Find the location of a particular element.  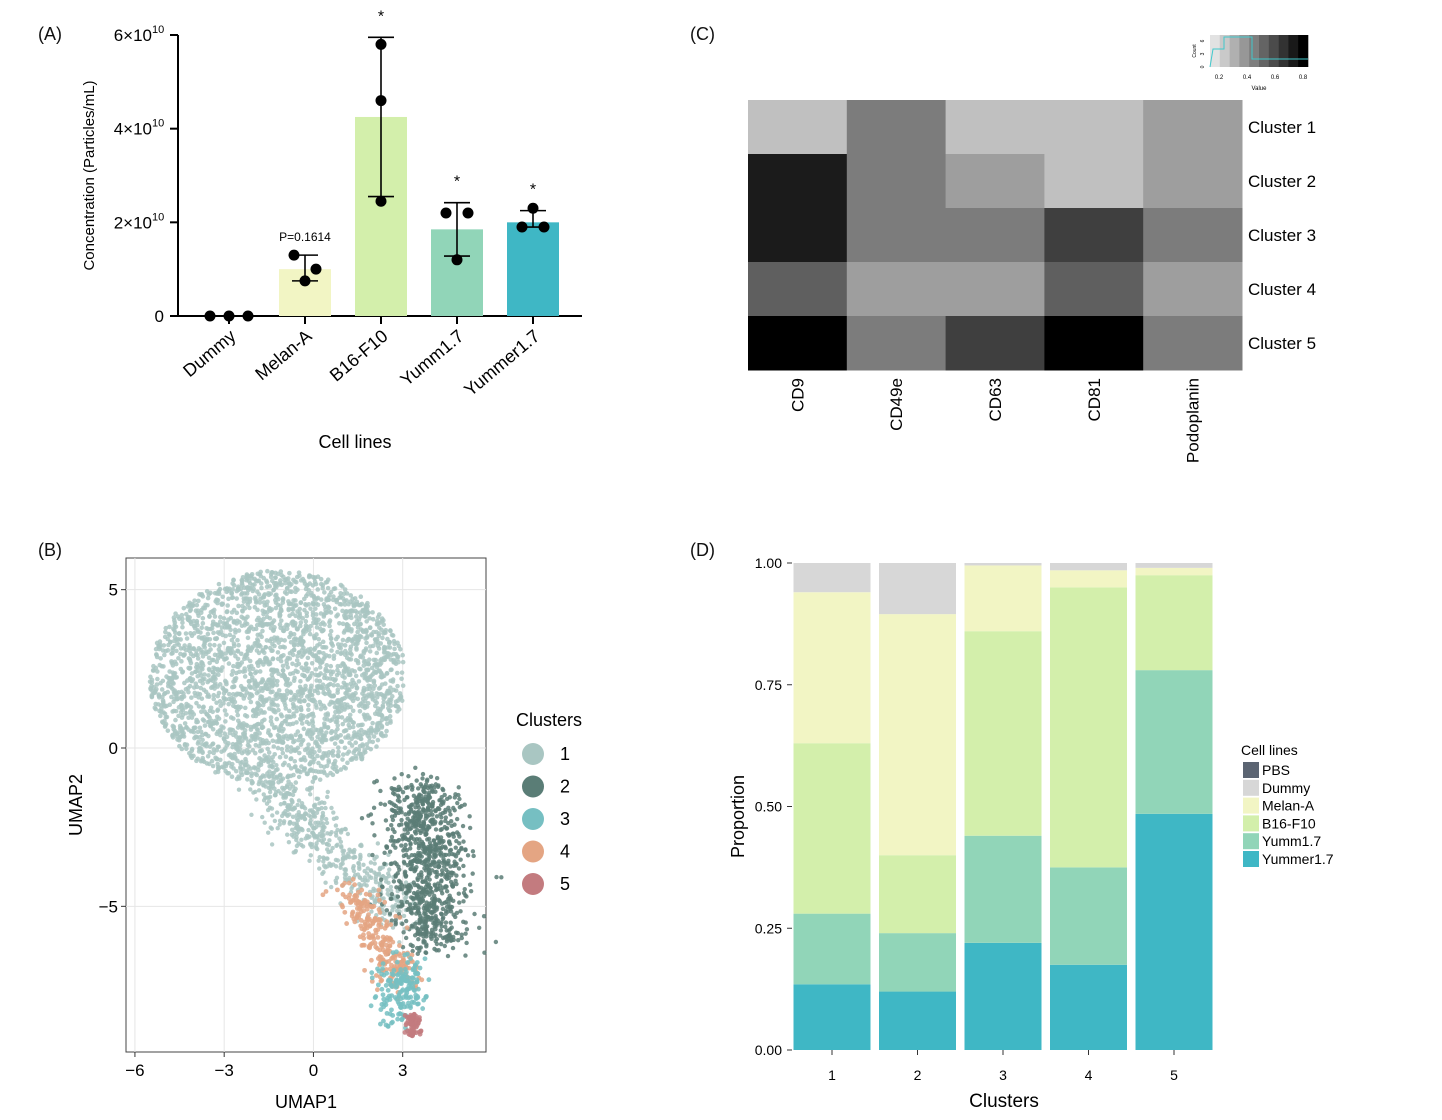

heatmap-cell is located at coordinates (1094, 181).